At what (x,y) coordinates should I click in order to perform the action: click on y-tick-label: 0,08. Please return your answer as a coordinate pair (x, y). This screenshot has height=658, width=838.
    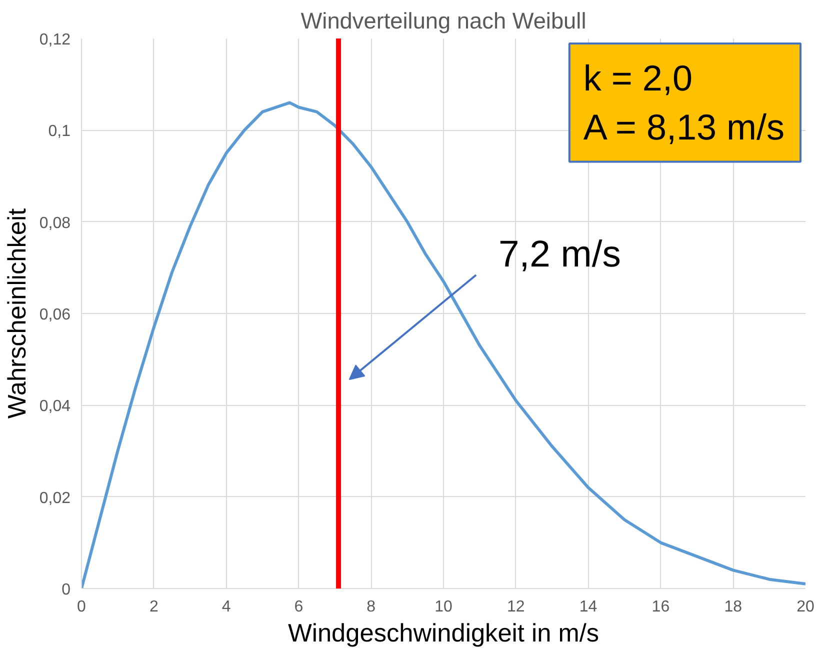
    Looking at the image, I should click on (55, 223).